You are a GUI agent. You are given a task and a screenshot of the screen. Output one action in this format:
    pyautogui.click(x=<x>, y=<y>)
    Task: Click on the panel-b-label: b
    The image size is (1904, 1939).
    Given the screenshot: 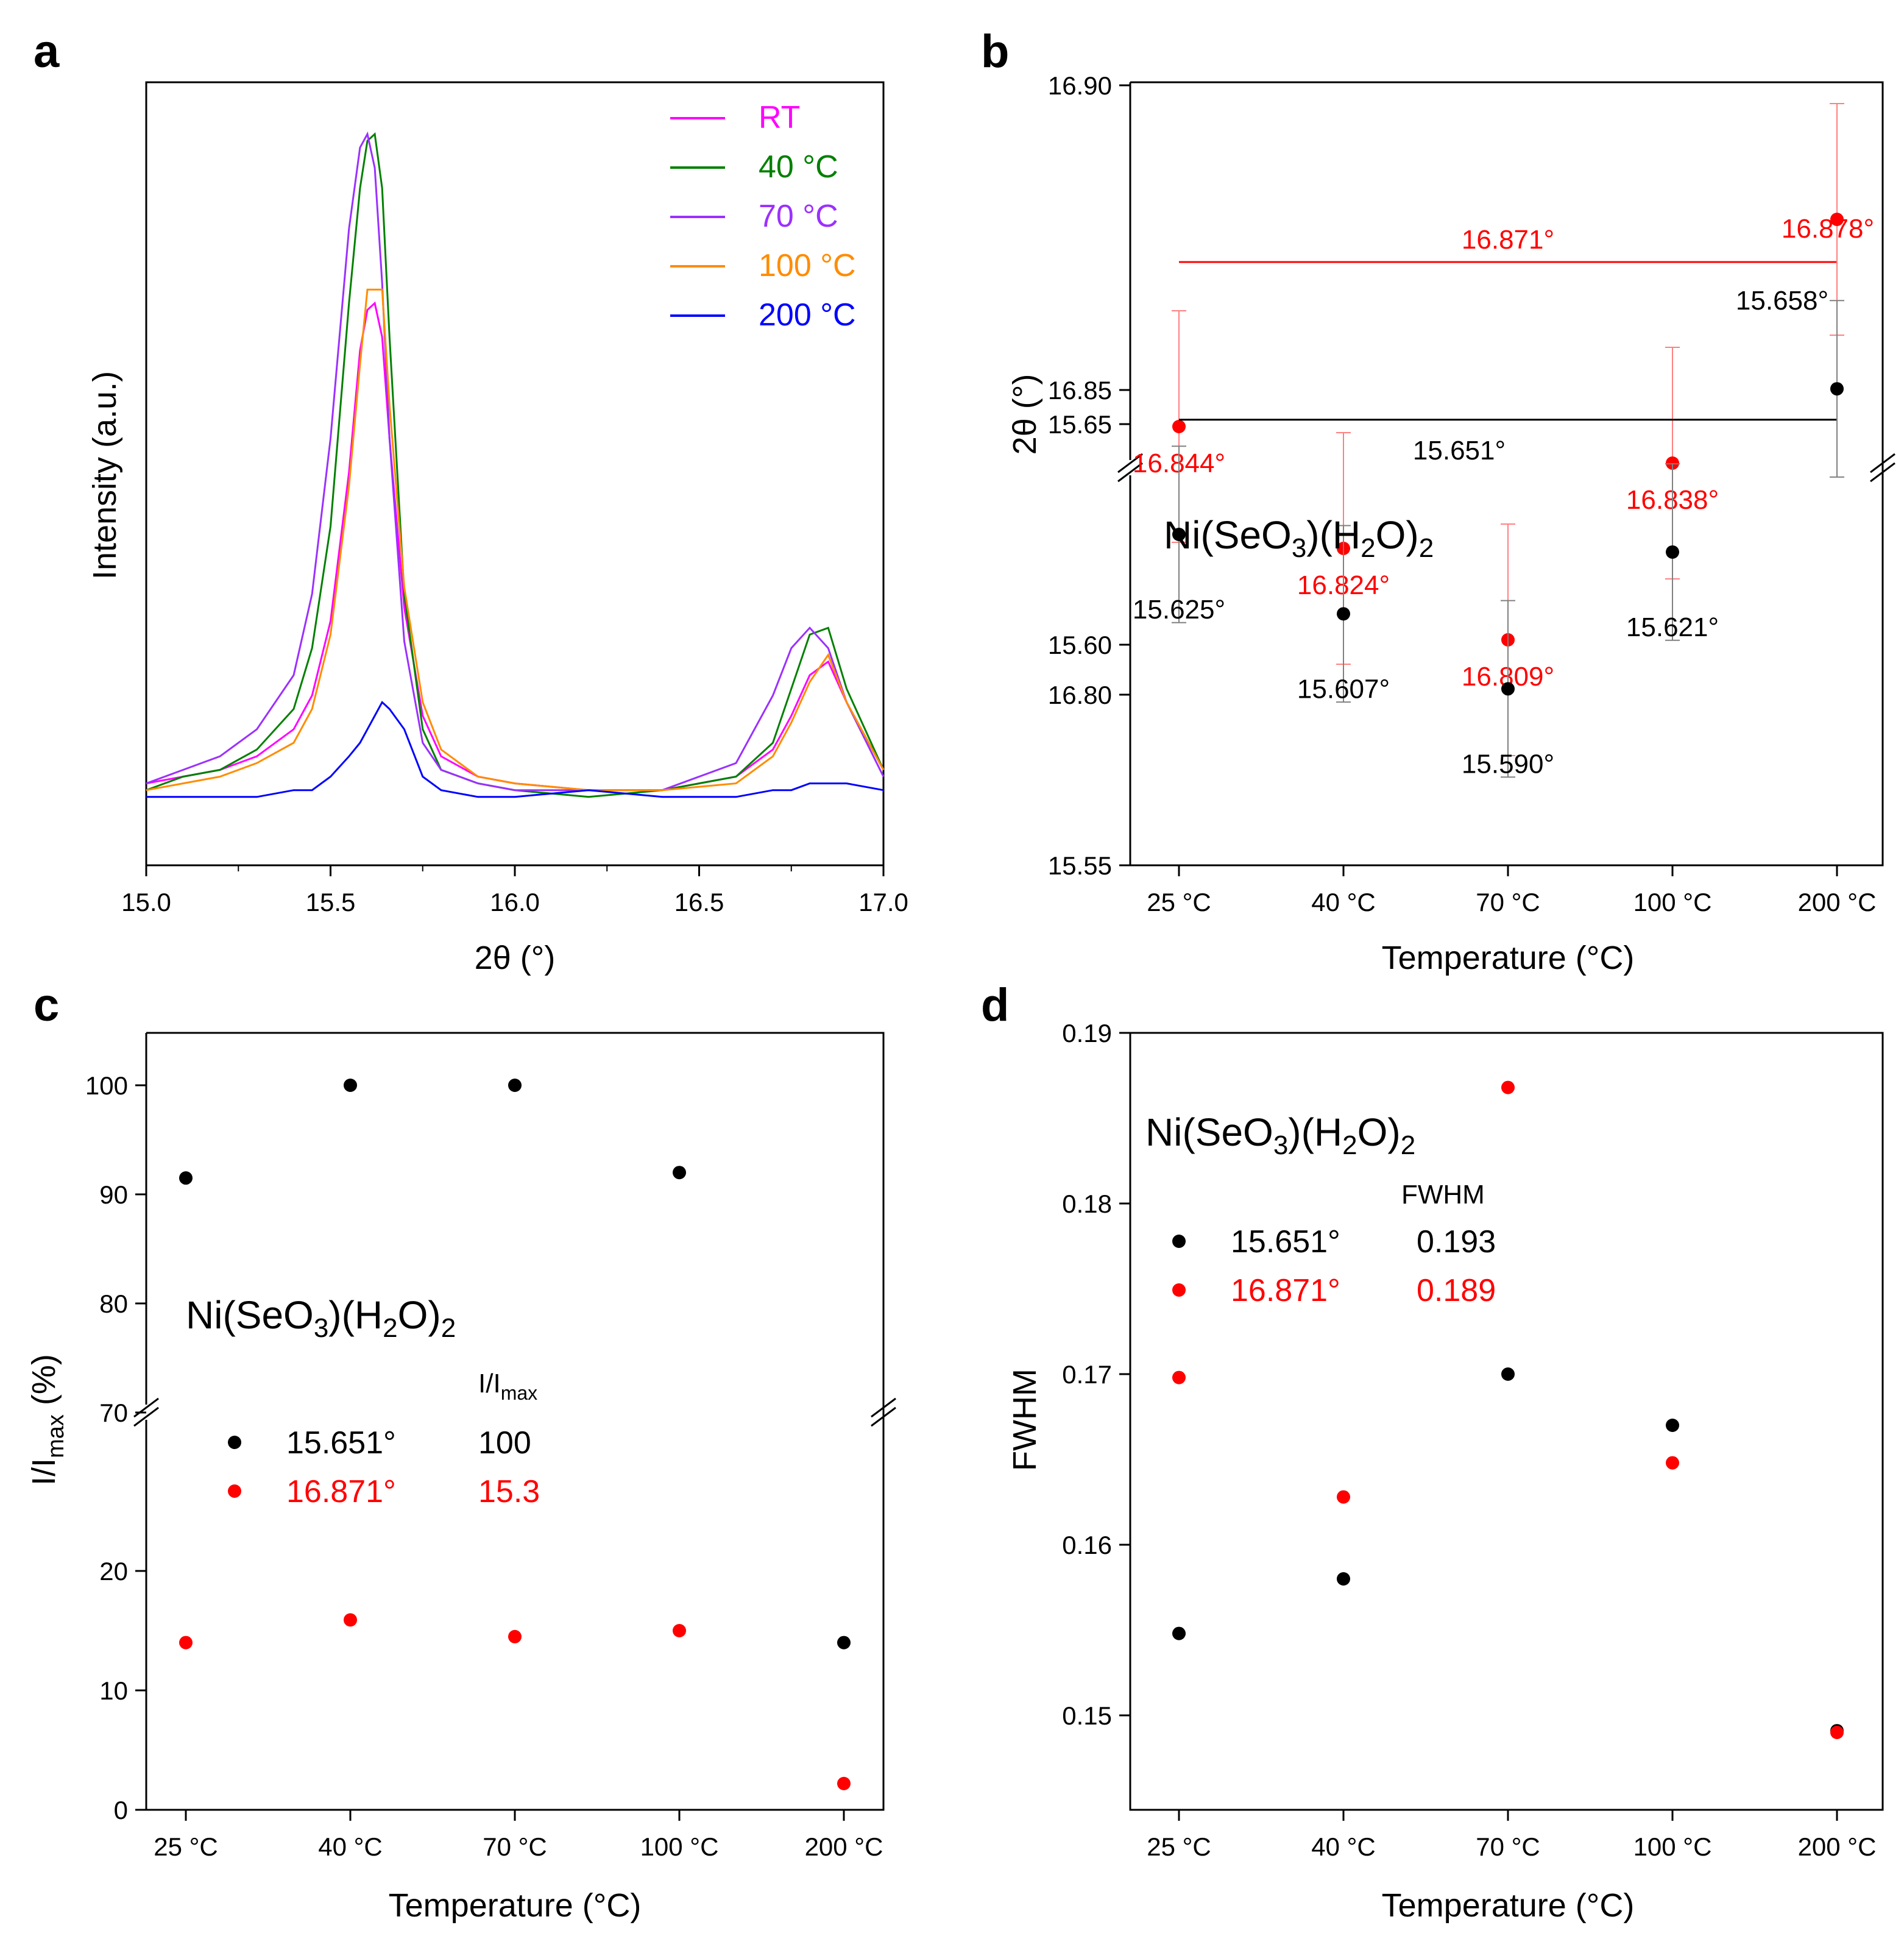 What is the action you would take?
    pyautogui.click(x=995, y=51)
    